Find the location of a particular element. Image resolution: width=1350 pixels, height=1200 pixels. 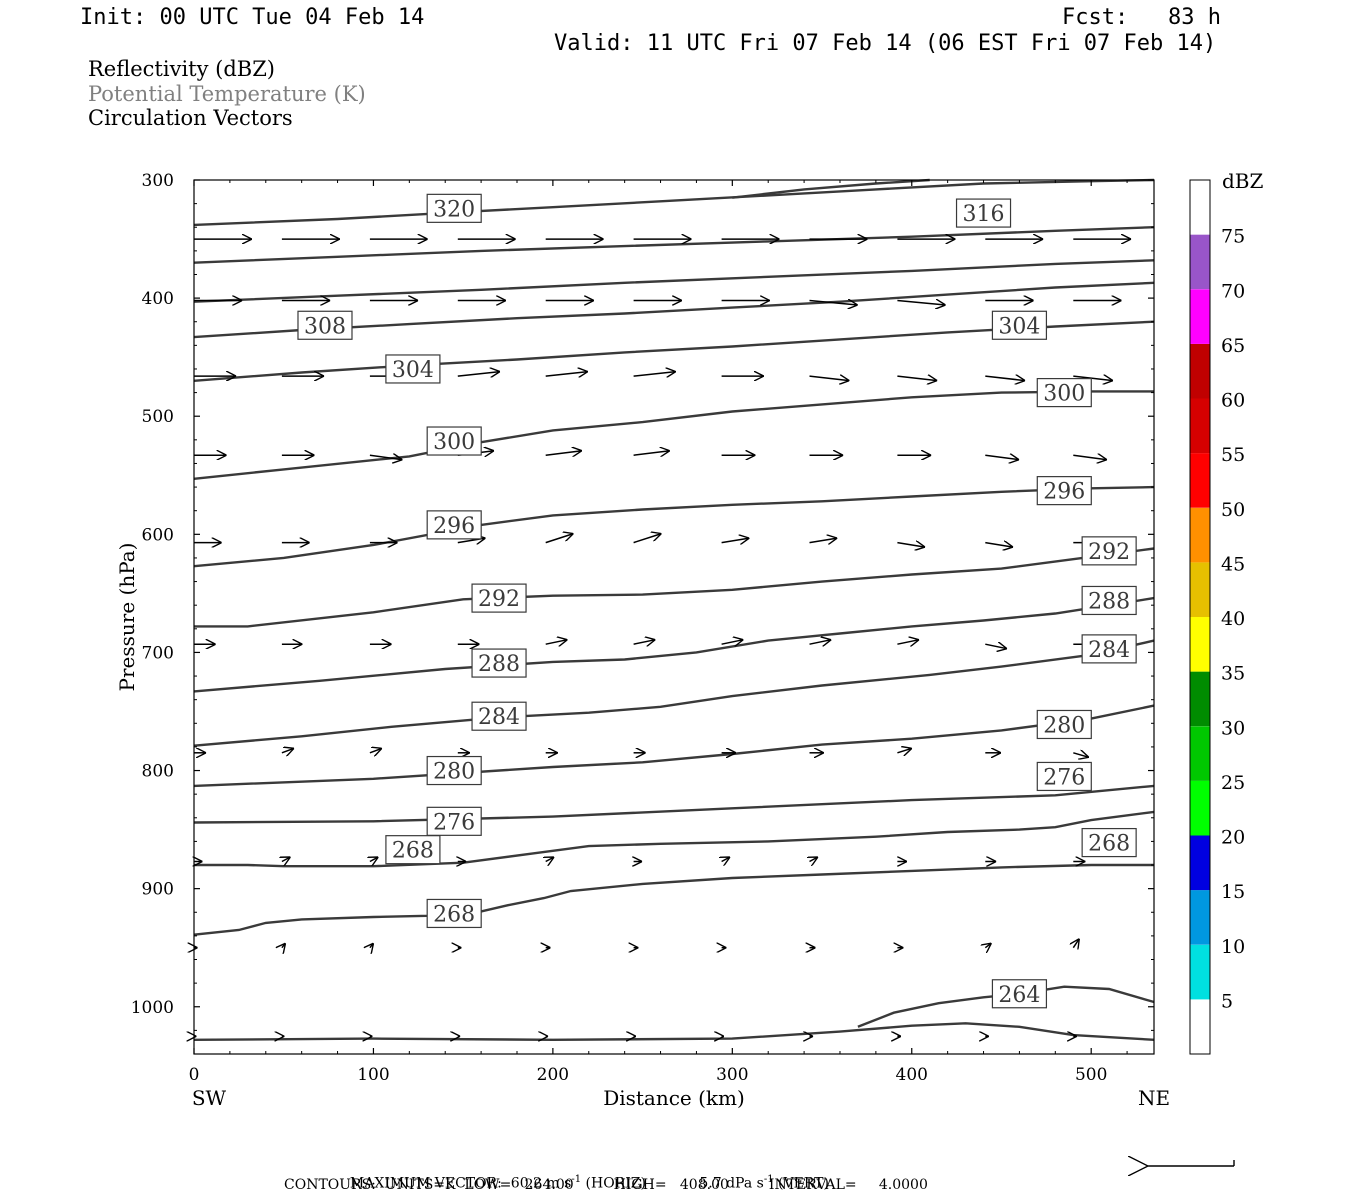

x-tick-label: 300 is located at coordinates (732, 1075).